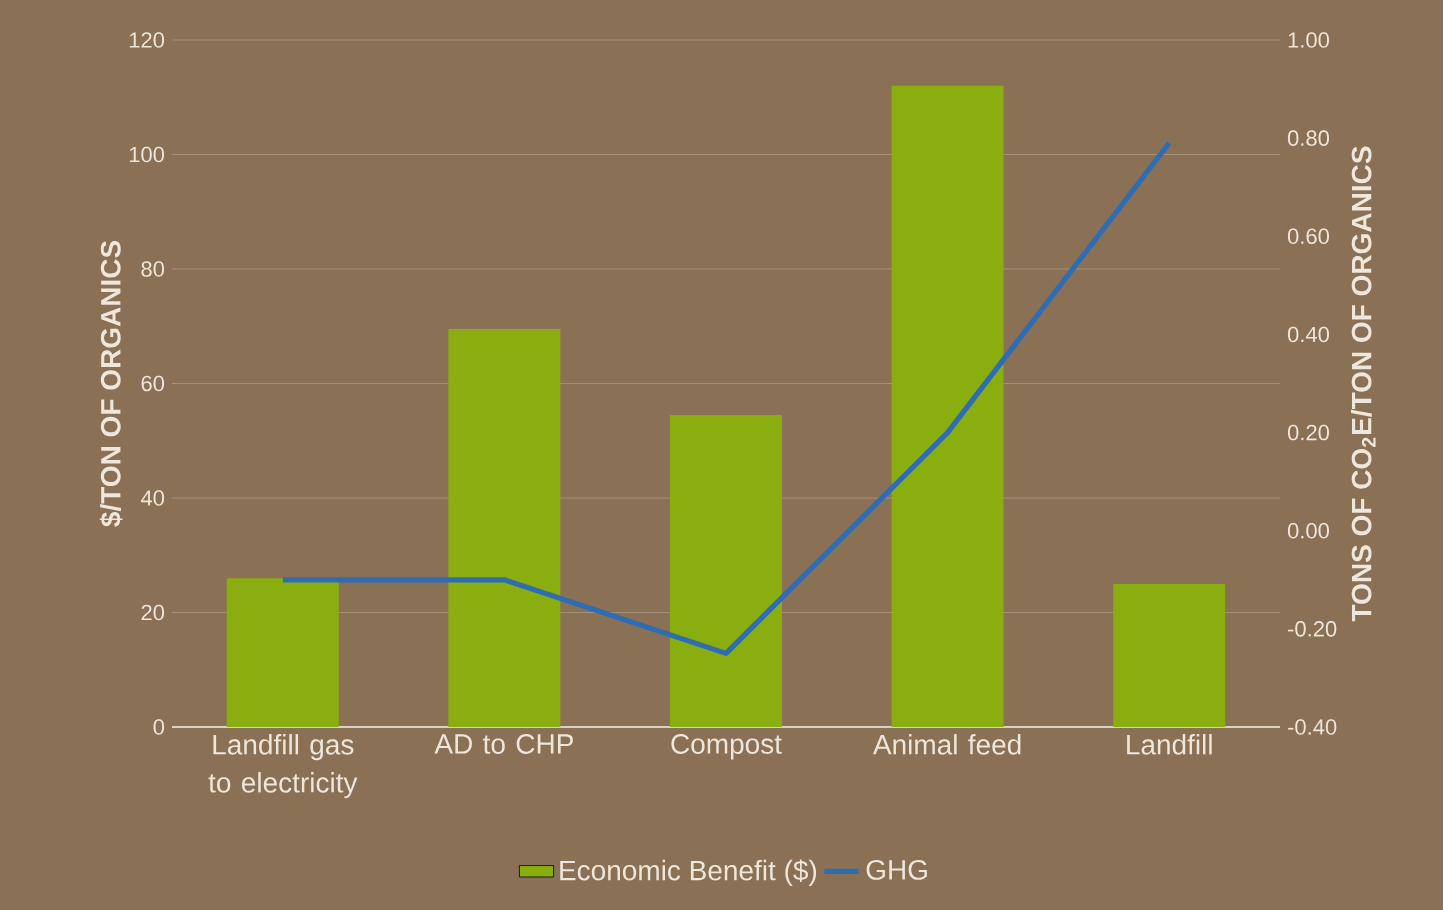 The width and height of the screenshot is (1443, 910). What do you see at coordinates (283, 766) in the screenshot?
I see `x-tick-label: Landfill gas to electricity` at bounding box center [283, 766].